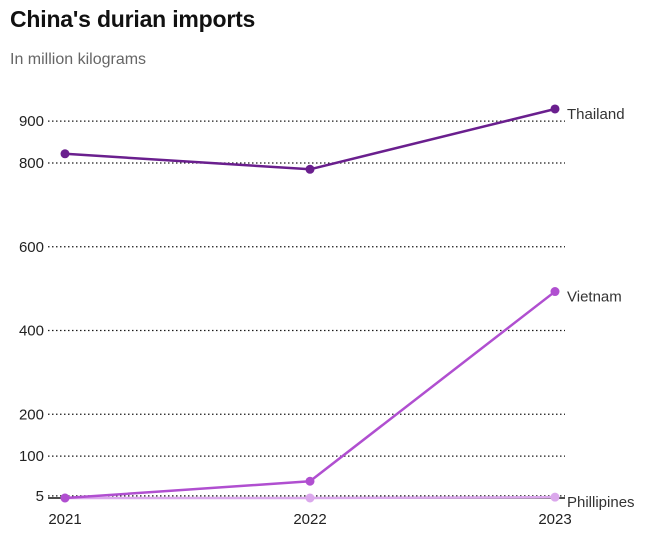  I want to click on chart-title: China's durian imports, so click(133, 19).